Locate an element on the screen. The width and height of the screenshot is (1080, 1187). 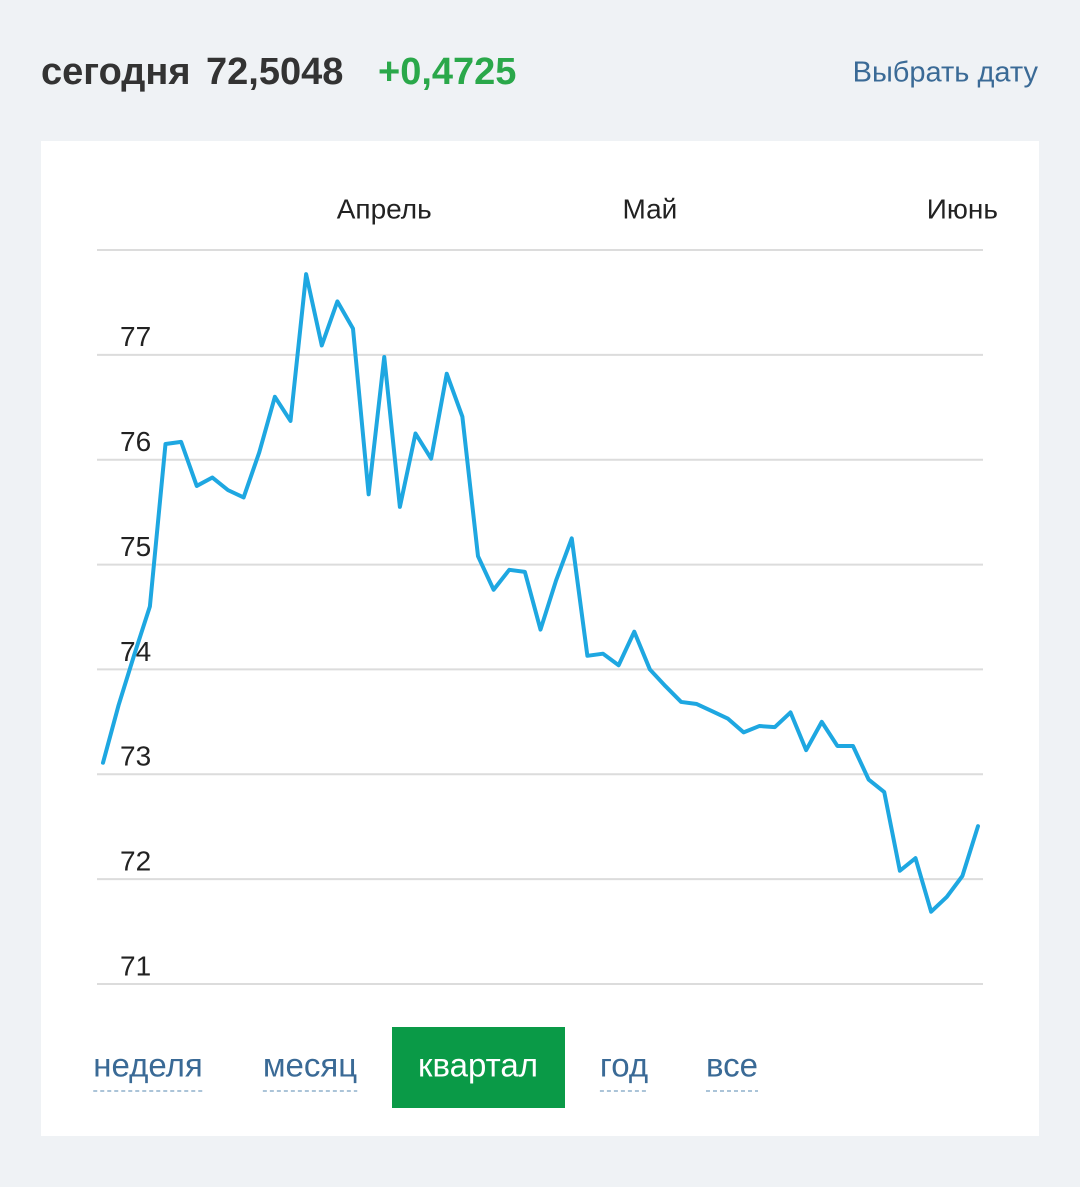
x-tick-label: Май is located at coordinates (649, 208).